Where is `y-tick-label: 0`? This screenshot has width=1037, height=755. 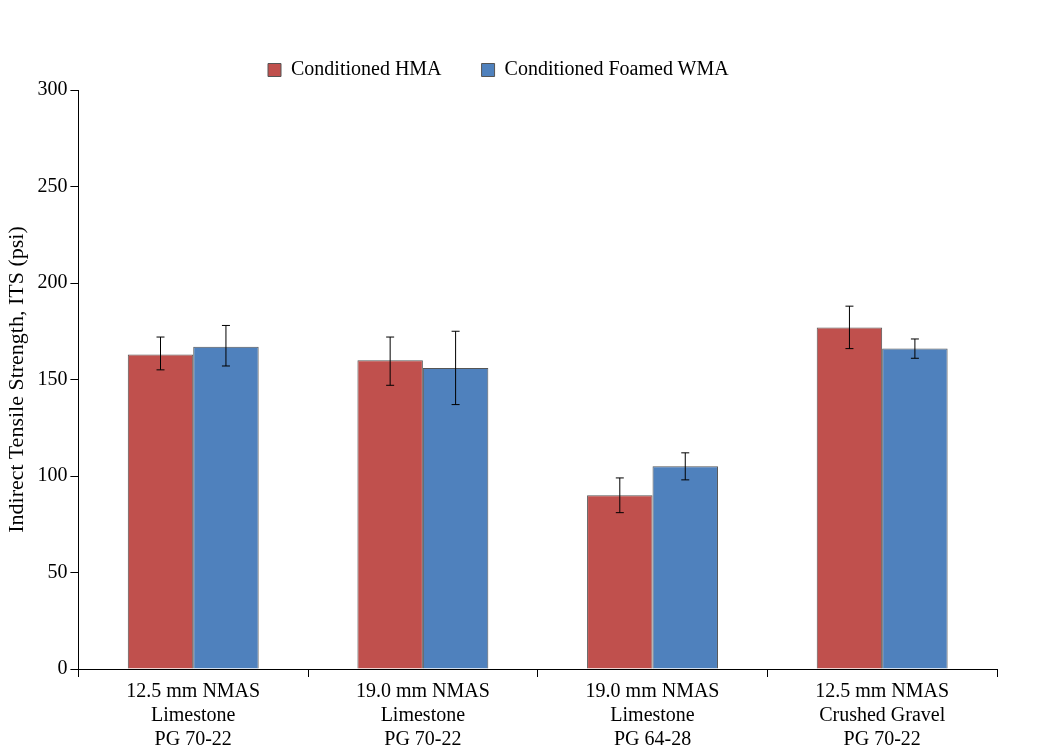
y-tick-label: 0 is located at coordinates (62, 667).